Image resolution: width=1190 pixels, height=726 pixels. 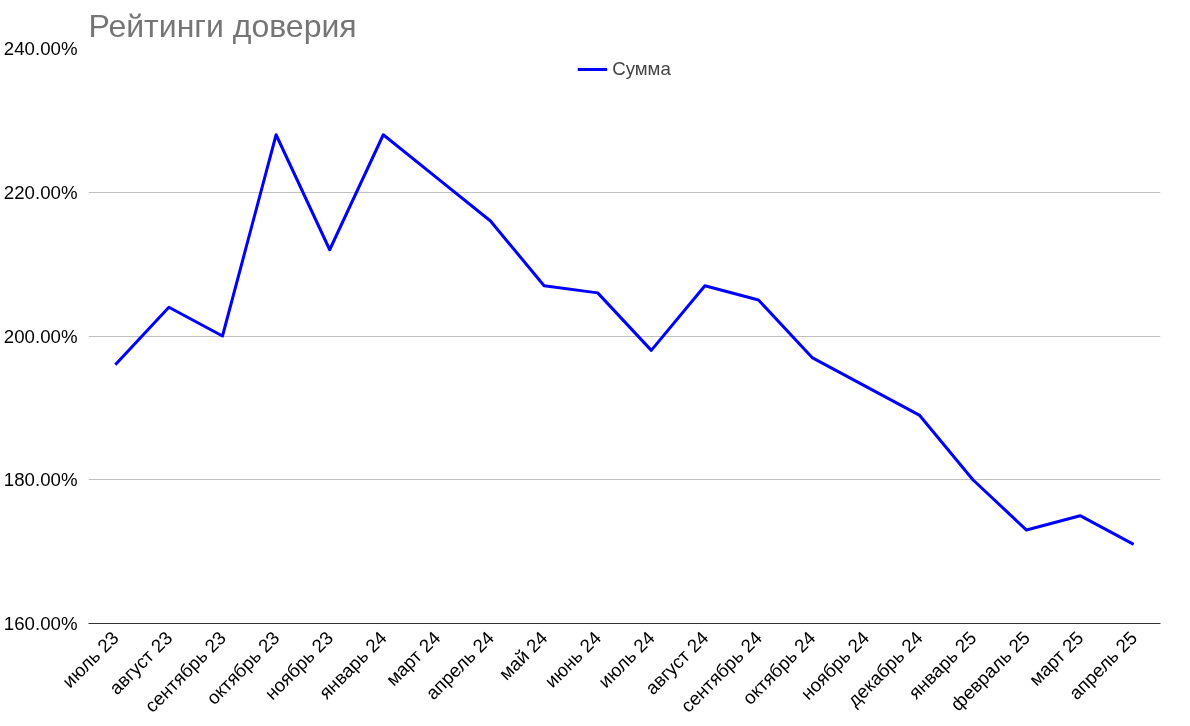 I want to click on y-tick-label: 240.00%, so click(x=40, y=48).